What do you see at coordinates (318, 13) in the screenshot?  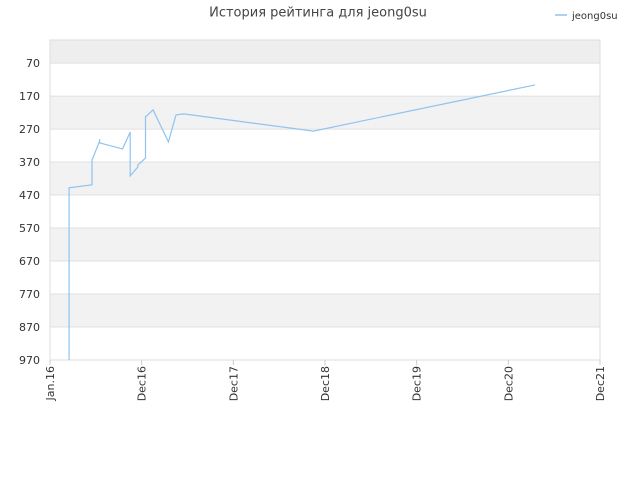 I see `chart-title: История рейтинга для jeong0su` at bounding box center [318, 13].